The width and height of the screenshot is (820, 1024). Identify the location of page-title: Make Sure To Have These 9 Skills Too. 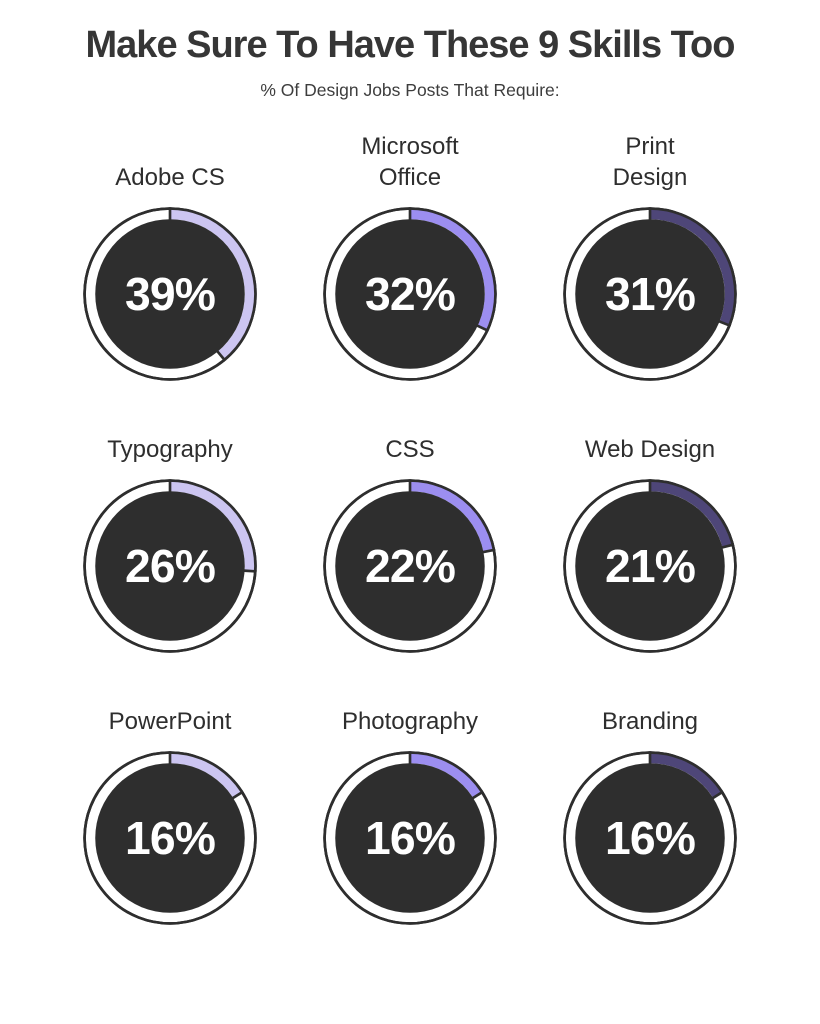
(410, 45).